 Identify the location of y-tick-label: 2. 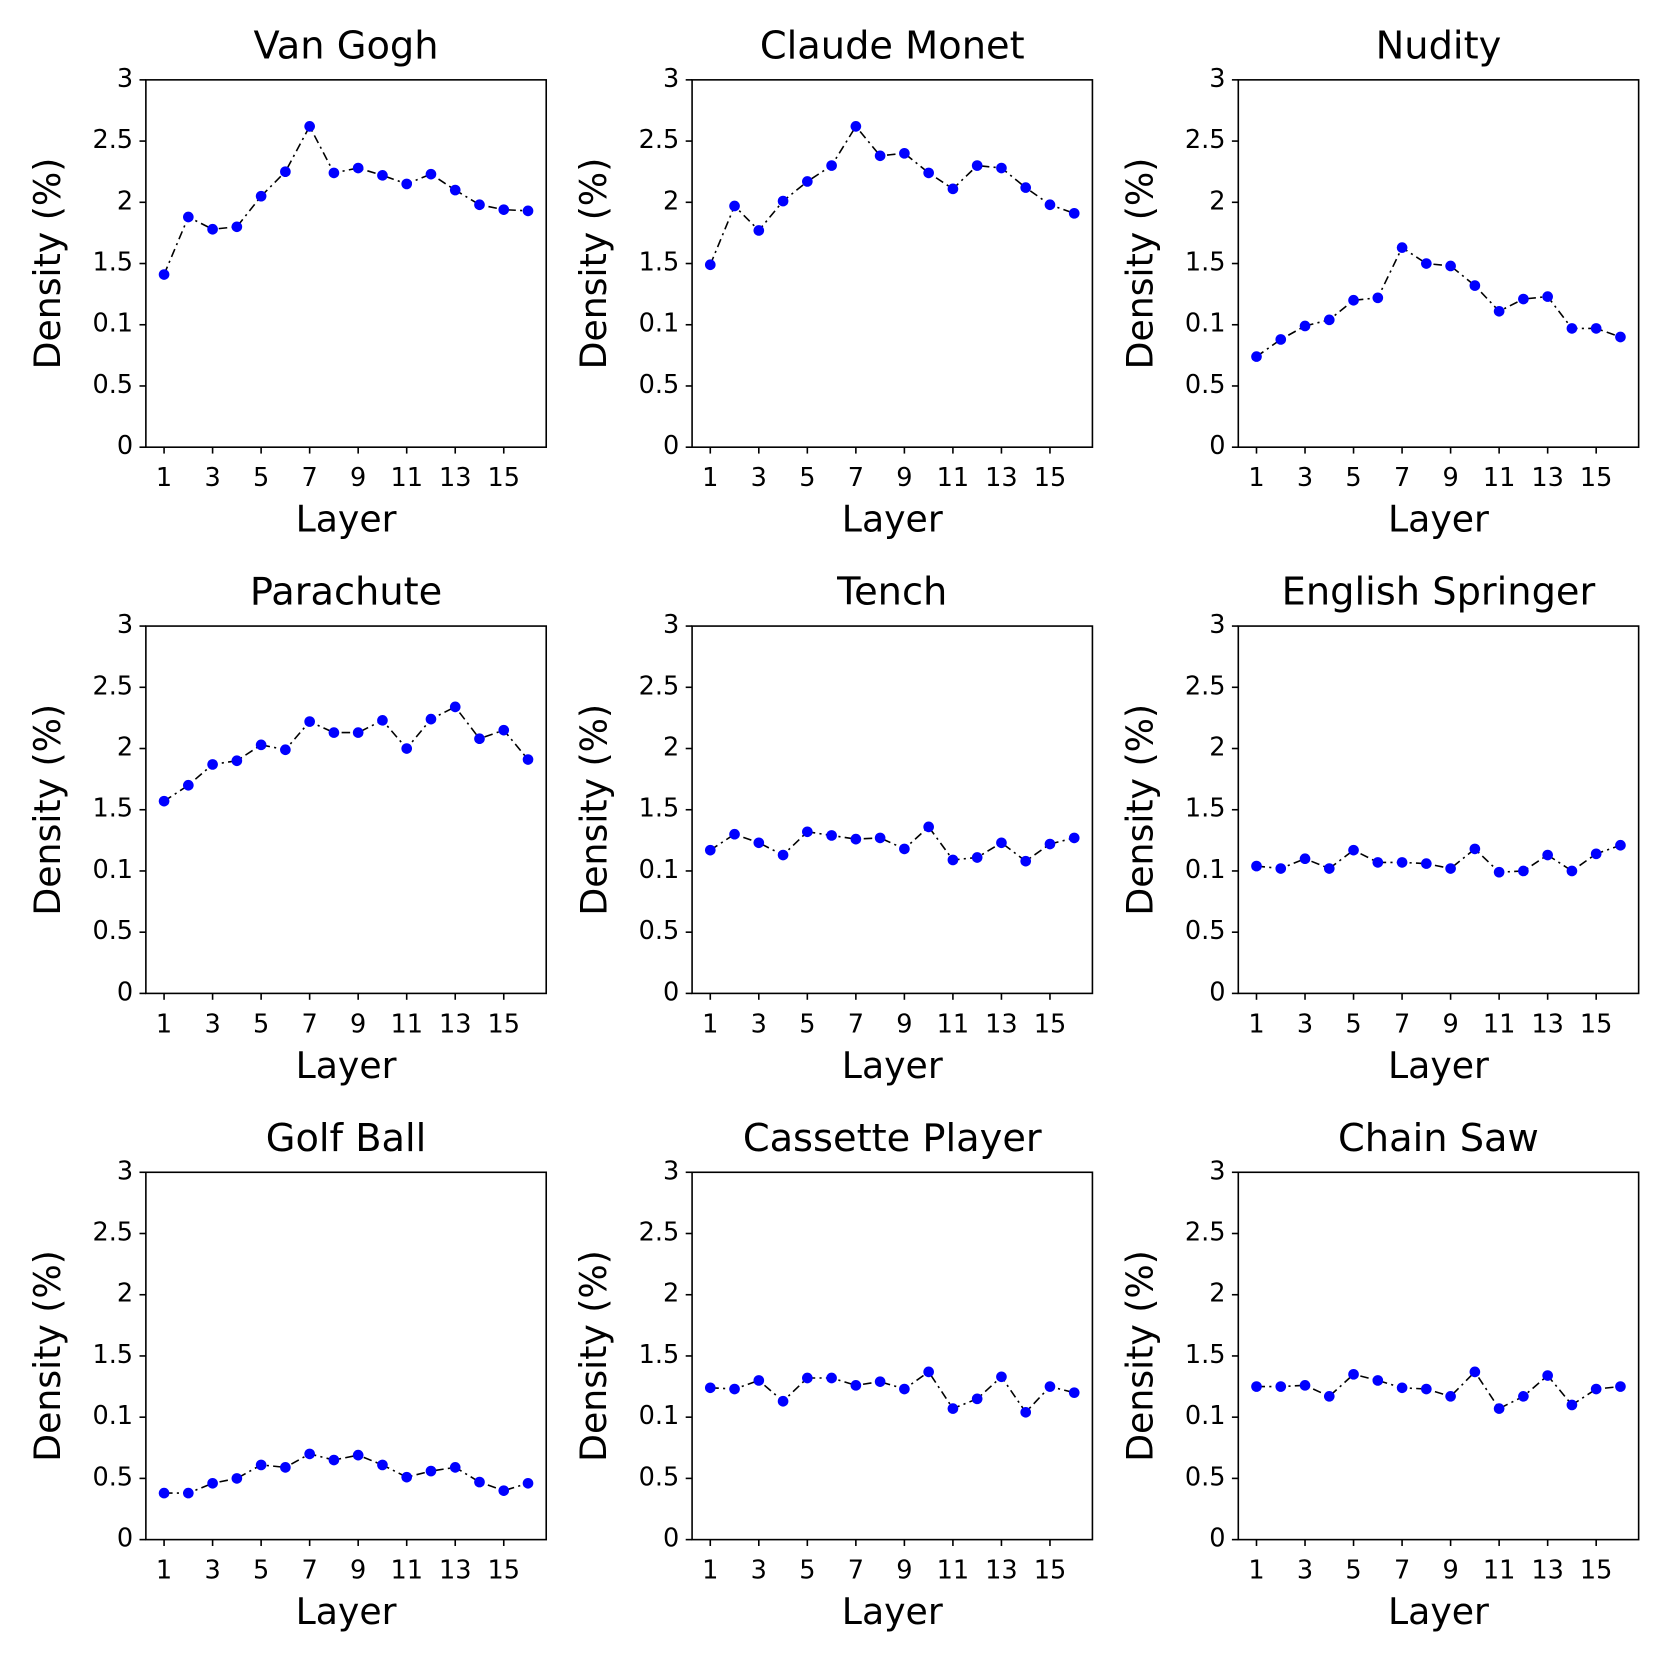
(125, 201).